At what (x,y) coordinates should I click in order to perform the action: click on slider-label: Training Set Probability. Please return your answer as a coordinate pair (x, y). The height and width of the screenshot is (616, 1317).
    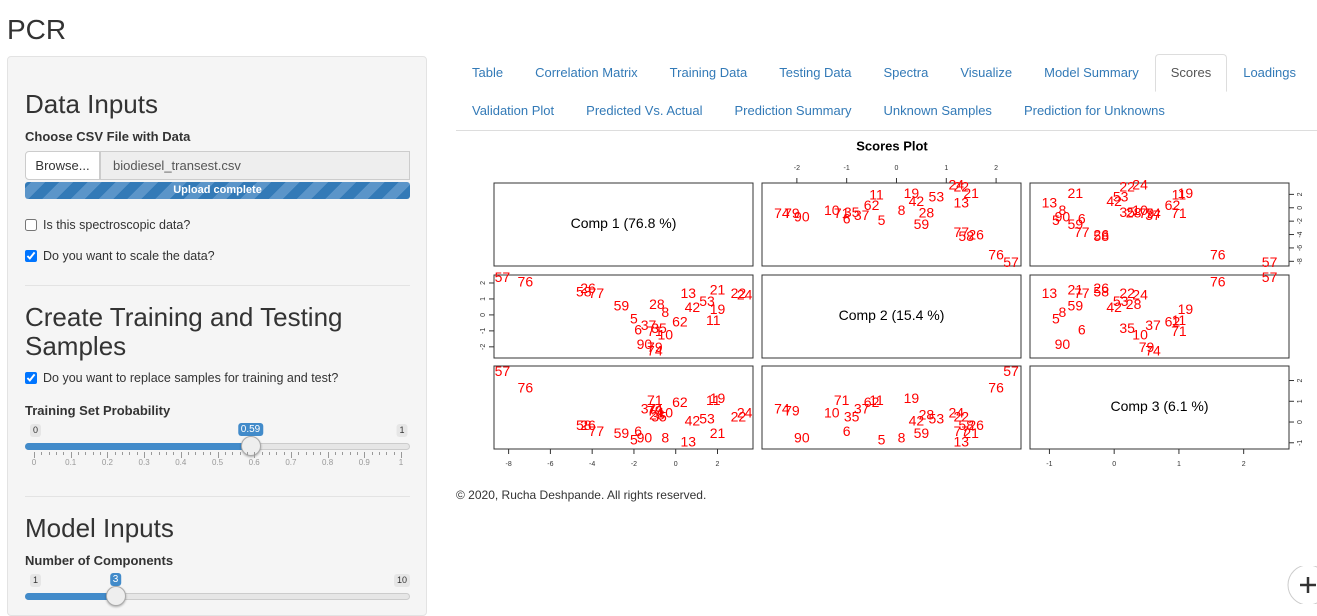
    Looking at the image, I should click on (98, 410).